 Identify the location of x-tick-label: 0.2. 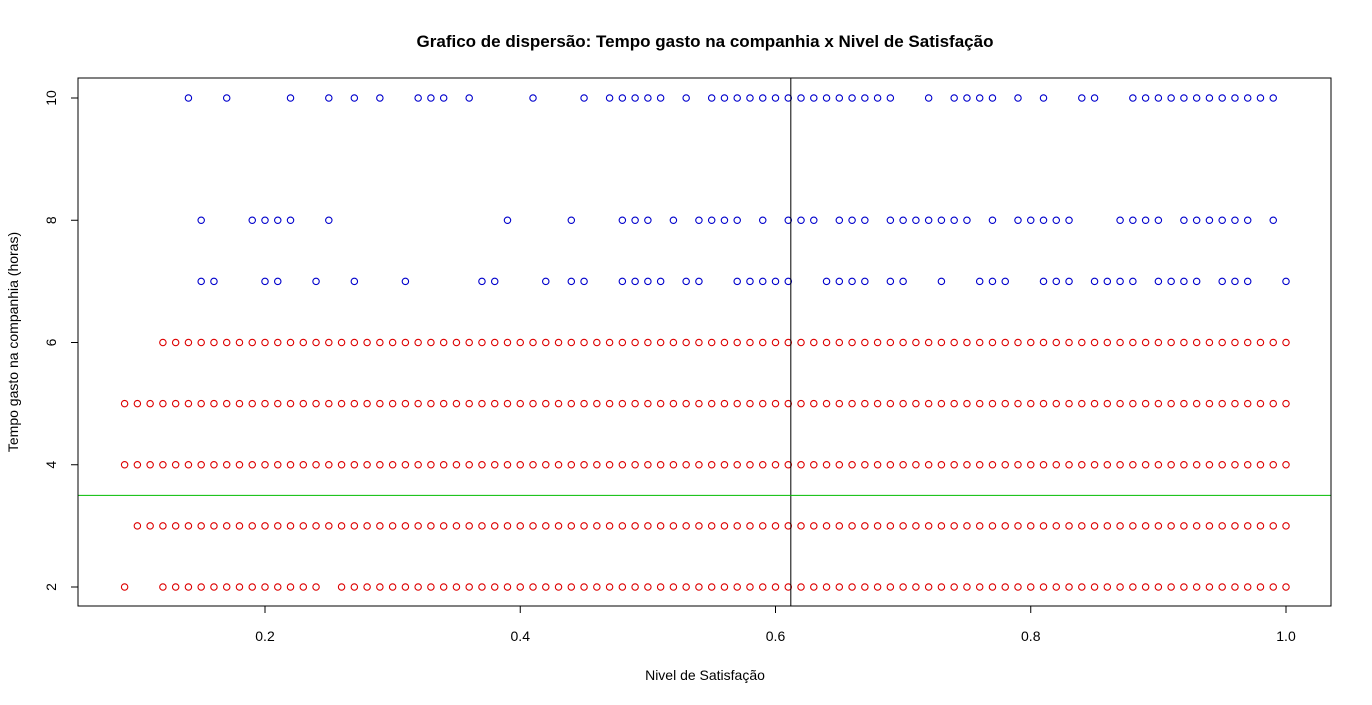
(265, 636).